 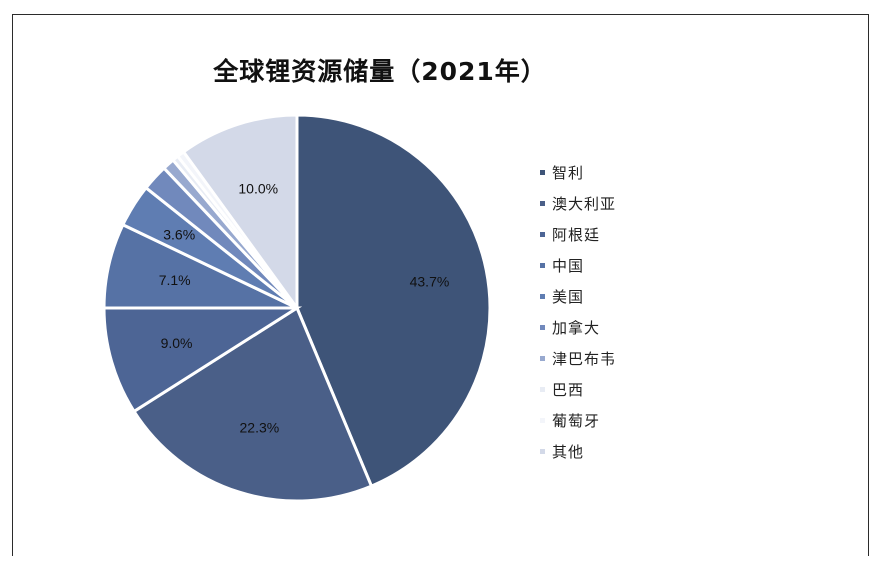 What do you see at coordinates (568, 390) in the screenshot?
I see `legend-label: 巴西` at bounding box center [568, 390].